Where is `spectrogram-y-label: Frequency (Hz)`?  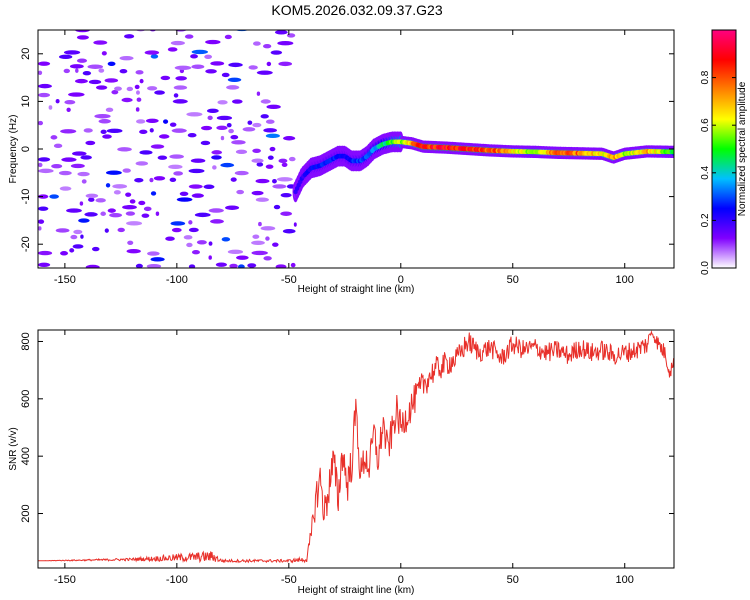 spectrogram-y-label: Frequency (Hz) is located at coordinates (13, 149).